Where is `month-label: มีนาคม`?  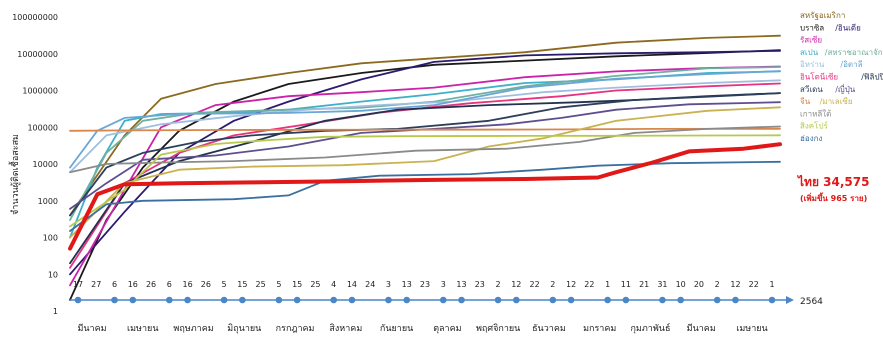 month-label: มีนาคม is located at coordinates (91, 328).